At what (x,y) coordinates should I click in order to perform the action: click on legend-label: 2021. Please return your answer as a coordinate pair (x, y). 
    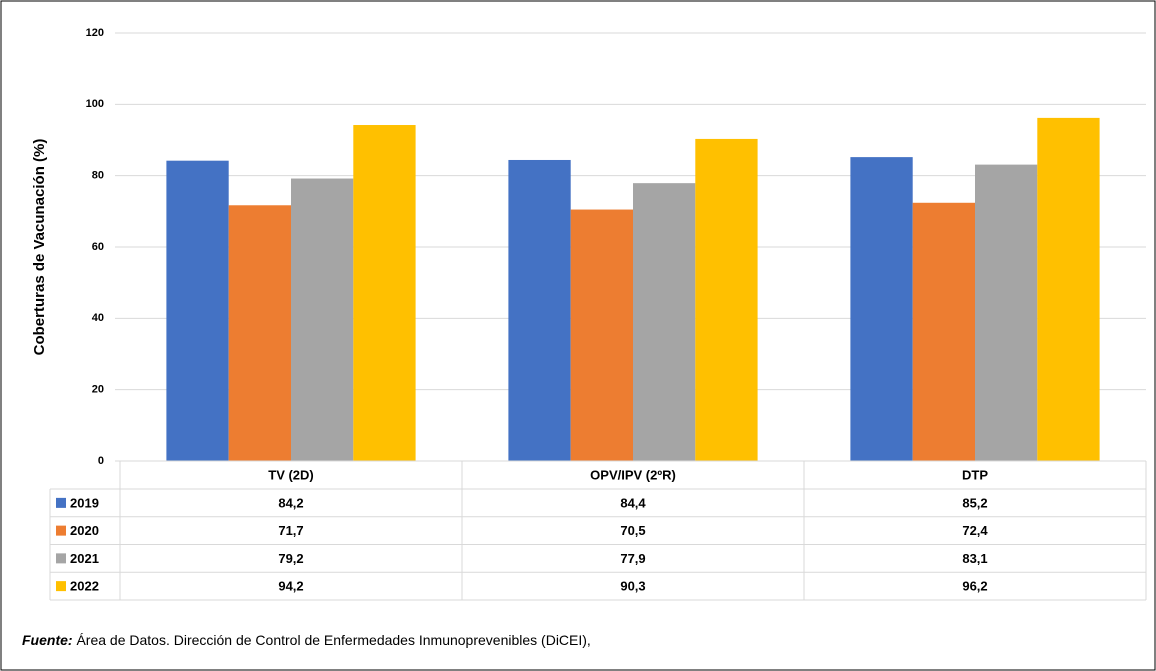
    Looking at the image, I should click on (84, 558).